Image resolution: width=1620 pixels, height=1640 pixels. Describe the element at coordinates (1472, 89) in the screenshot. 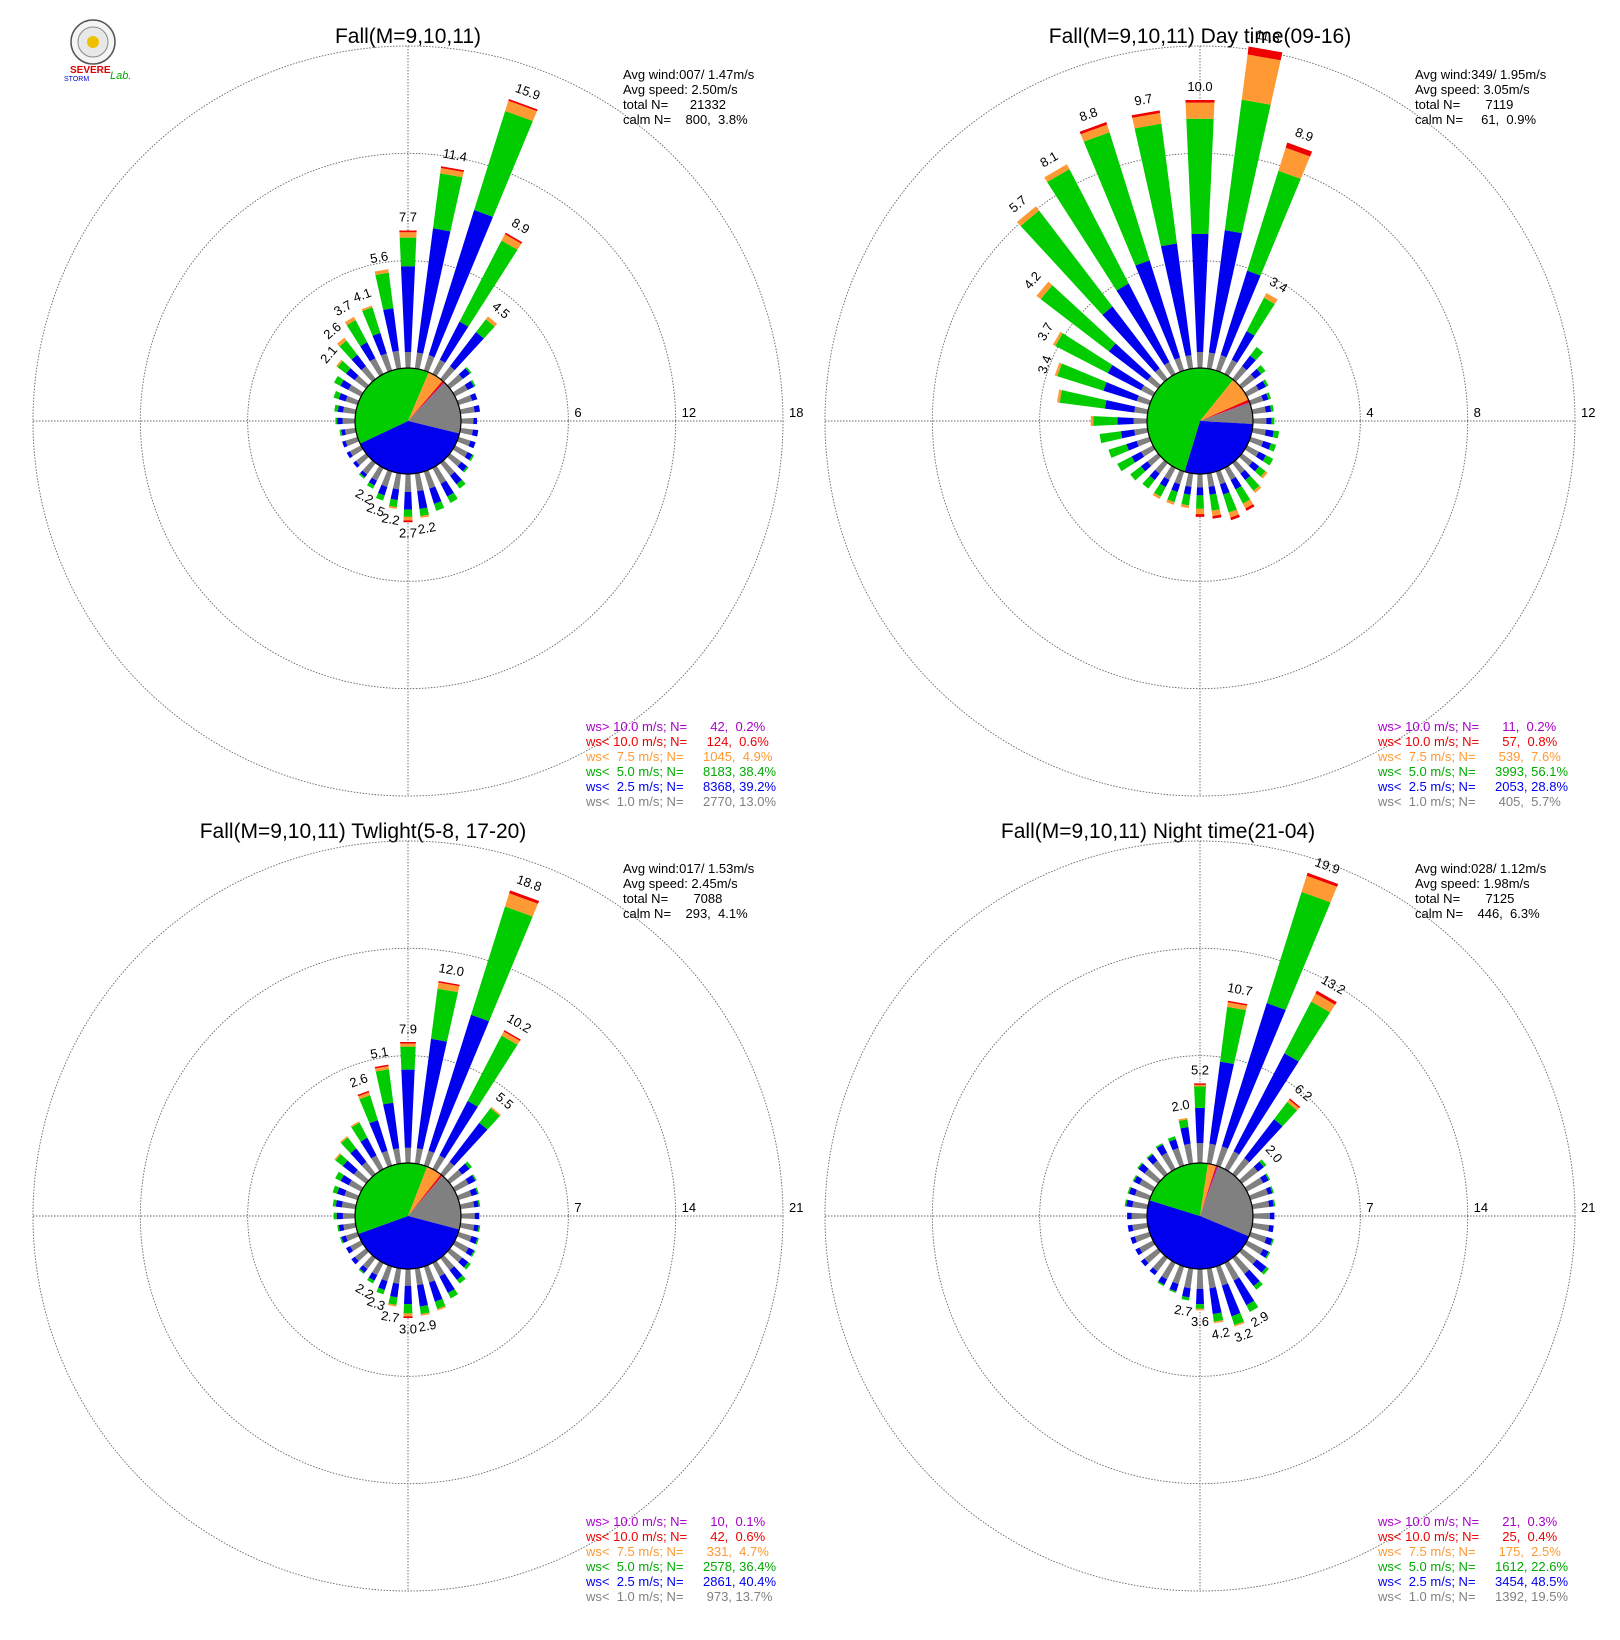

I see `avg-speed-text: Avg speed: 3.05m/s` at that location.